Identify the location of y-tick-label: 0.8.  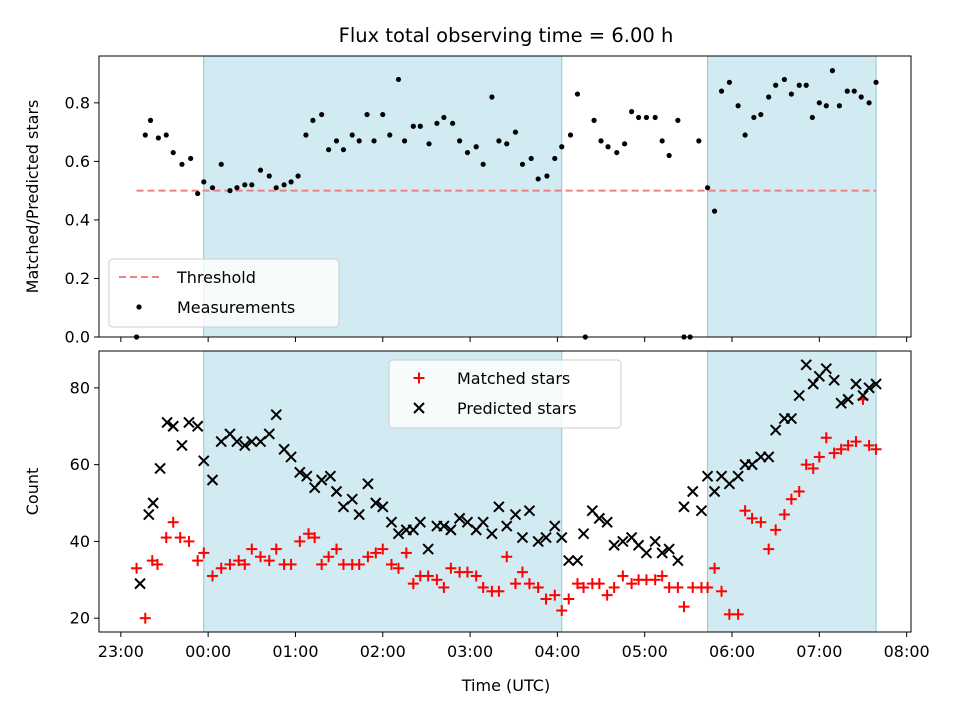
(77, 102).